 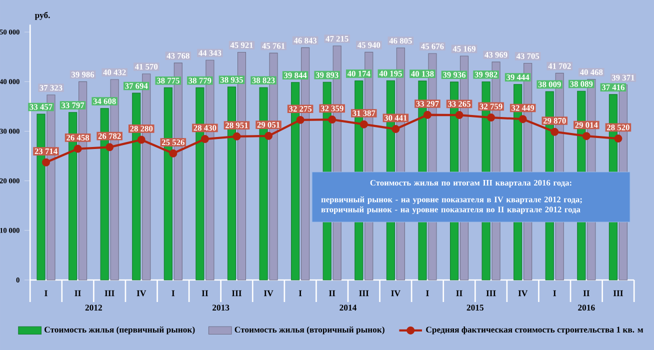 I want to click on data-label: 33 797, so click(x=73, y=105).